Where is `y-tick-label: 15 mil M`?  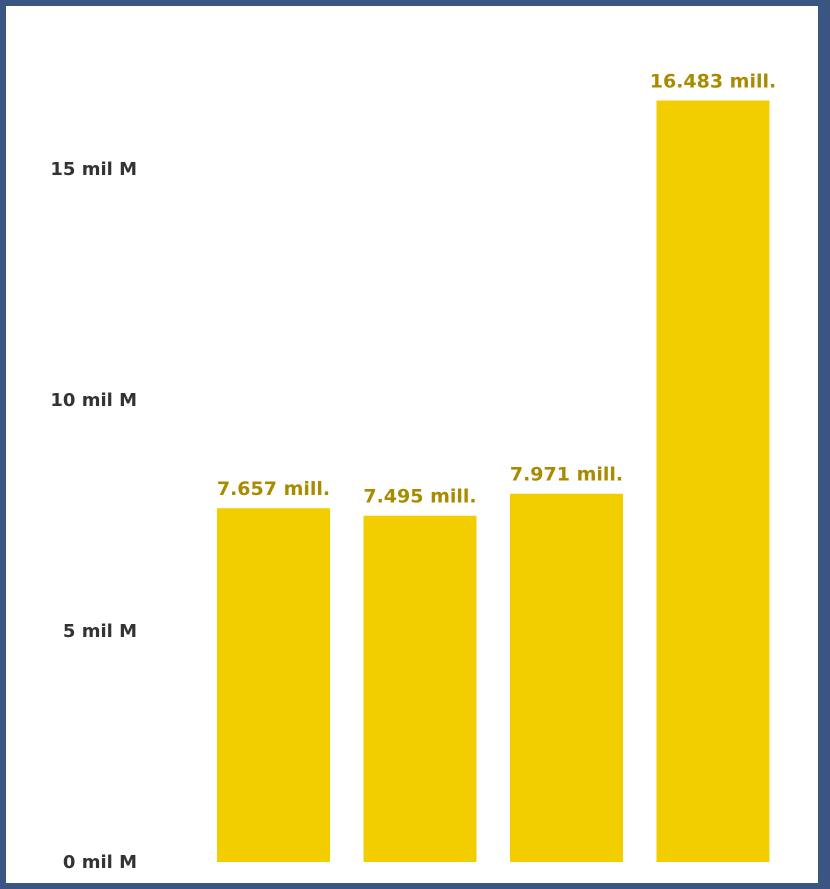
y-tick-label: 15 mil M is located at coordinates (93, 169).